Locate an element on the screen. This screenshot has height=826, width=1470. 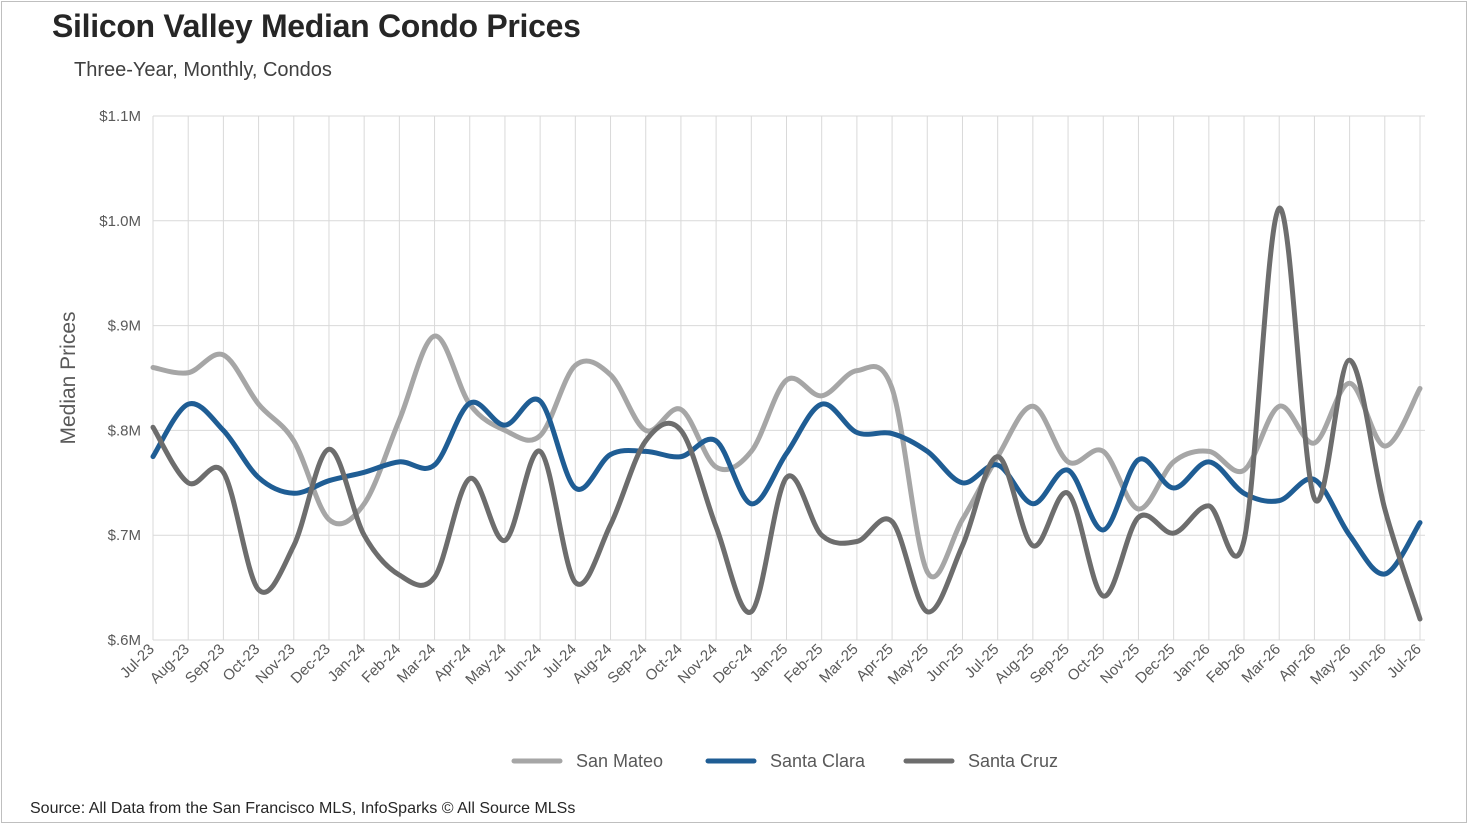
x-tick-label: Mar-25 is located at coordinates (839, 664).